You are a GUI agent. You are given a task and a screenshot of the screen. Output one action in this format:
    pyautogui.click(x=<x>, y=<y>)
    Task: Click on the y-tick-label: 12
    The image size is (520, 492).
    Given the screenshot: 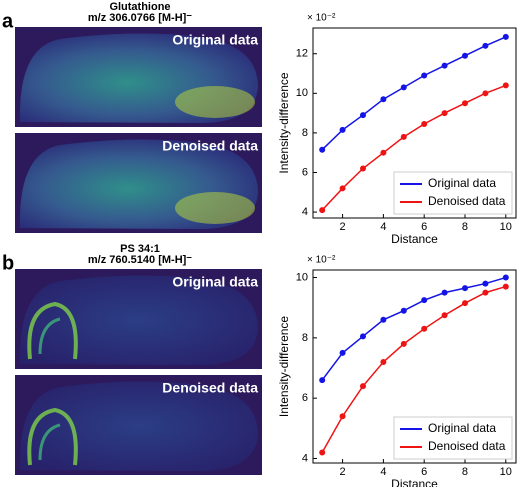 What is the action you would take?
    pyautogui.click(x=302, y=54)
    